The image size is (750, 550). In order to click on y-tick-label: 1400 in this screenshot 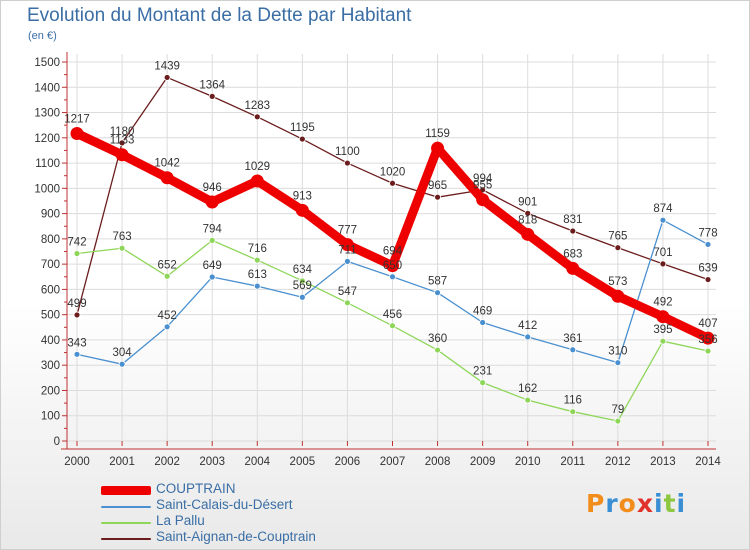, I will do `click(47, 88)`.